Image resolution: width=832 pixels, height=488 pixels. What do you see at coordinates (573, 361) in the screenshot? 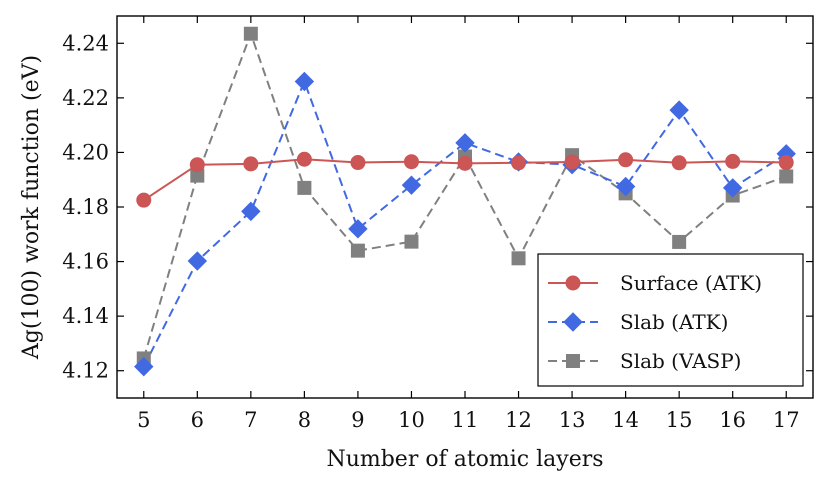
I see `legend-marker-slab-vasp` at bounding box center [573, 361].